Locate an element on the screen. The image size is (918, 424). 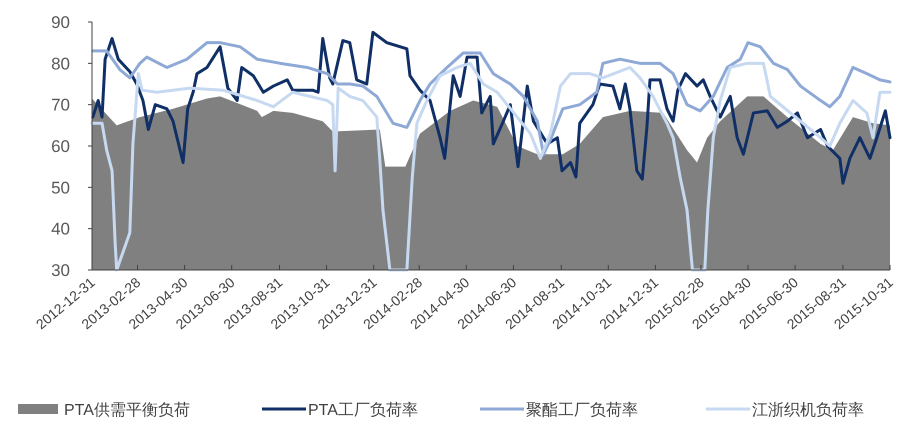
legend-label: PTA工厂负荷率 is located at coordinates (363, 410).